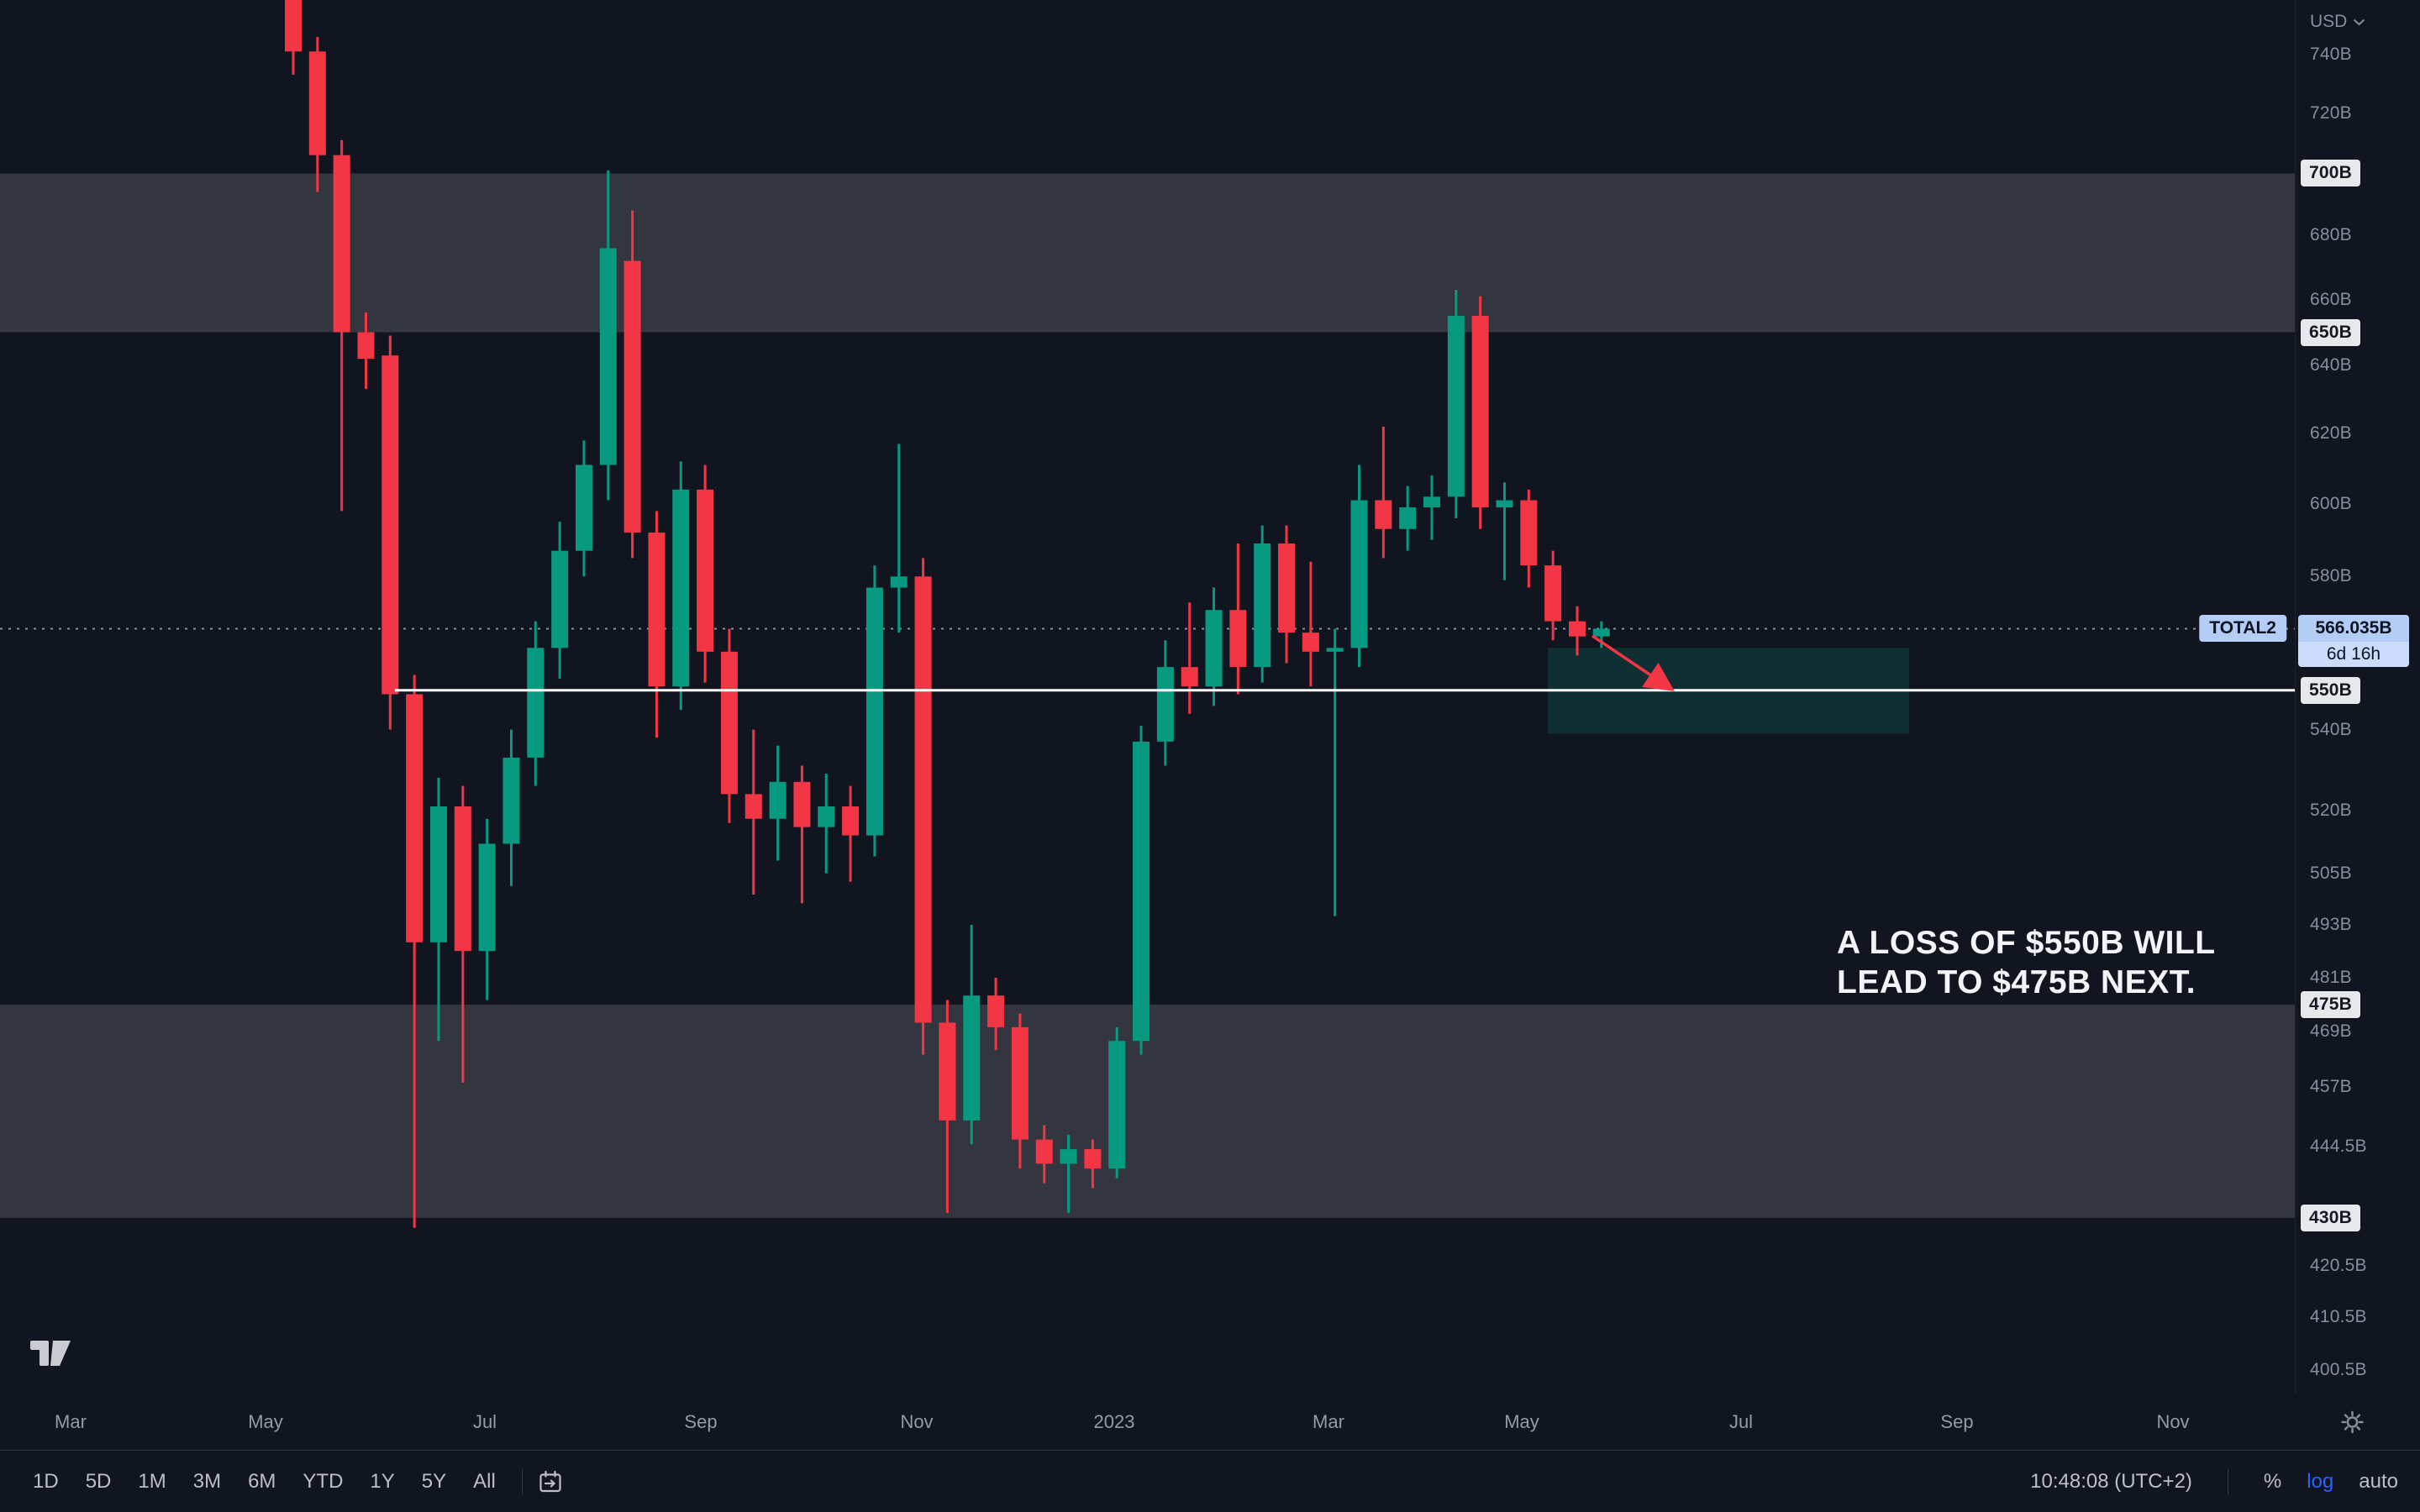 The image size is (2420, 1512). Describe the element at coordinates (2331, 503) in the screenshot. I see `price-tick: 600B` at that location.